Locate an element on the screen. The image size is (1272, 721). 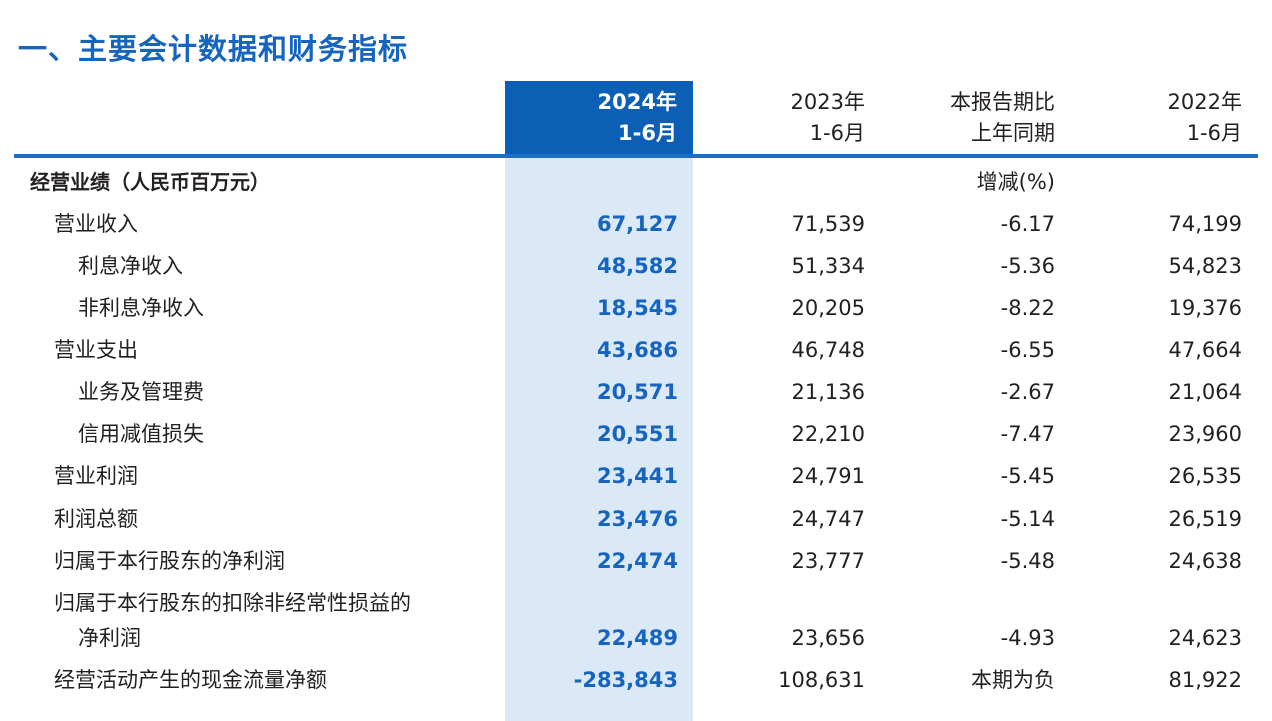
row-label: 归属于本行股东的扣除非经常性损益的 is located at coordinates (232, 603).